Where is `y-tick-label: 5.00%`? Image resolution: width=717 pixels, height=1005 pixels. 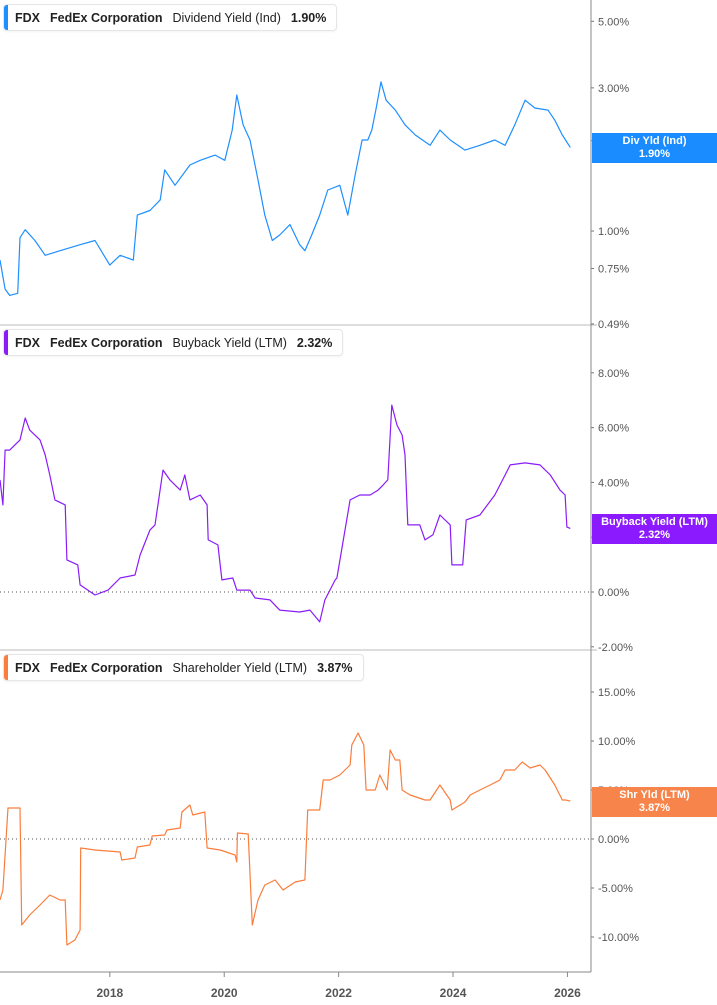
y-tick-label: 5.00% is located at coordinates (613, 22).